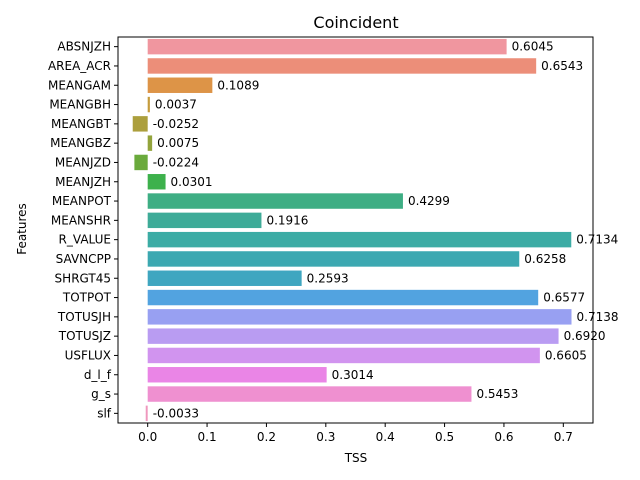 The width and height of the screenshot is (640, 480). Describe the element at coordinates (150, 143) in the screenshot. I see `bar-meangbz` at that location.